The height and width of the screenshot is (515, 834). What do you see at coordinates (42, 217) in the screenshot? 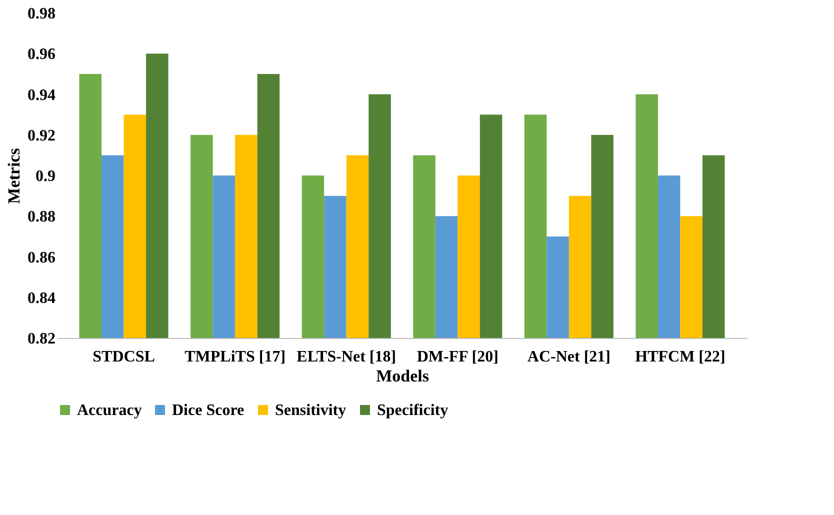
I see `y-tick-label: 0.88` at bounding box center [42, 217].